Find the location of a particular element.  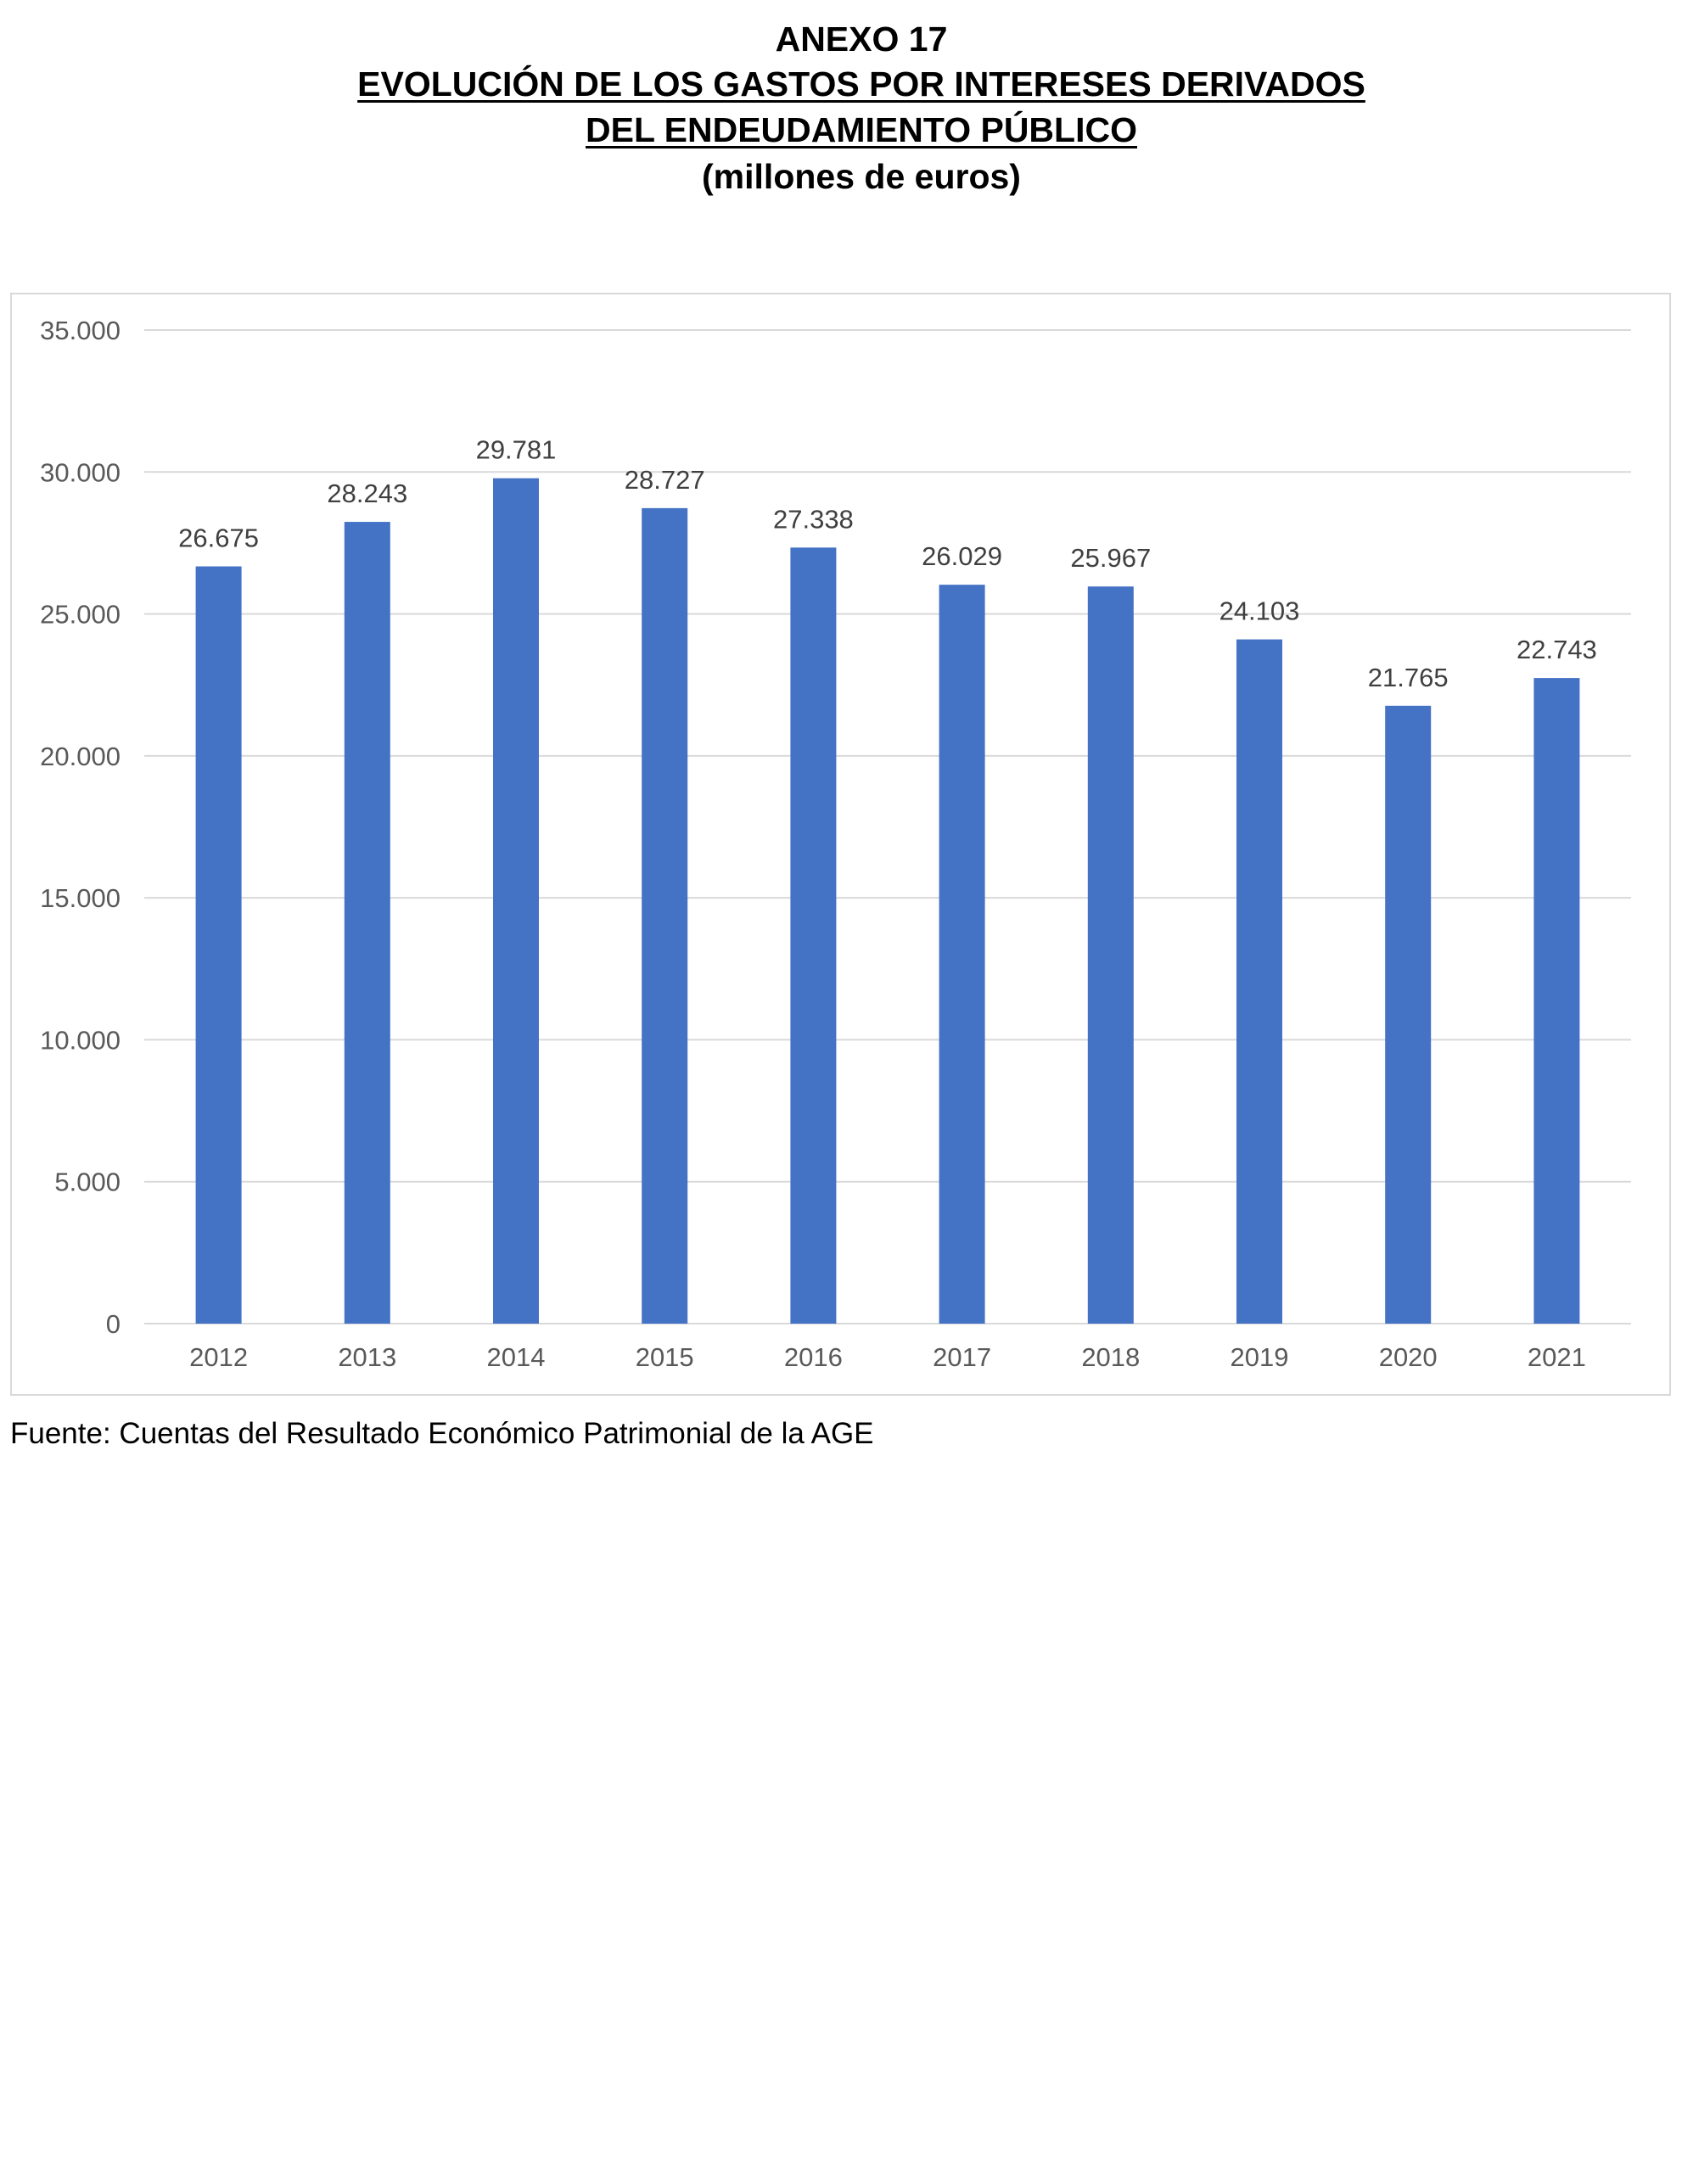

x-tick-label-2012: 2012 is located at coordinates (218, 1357).